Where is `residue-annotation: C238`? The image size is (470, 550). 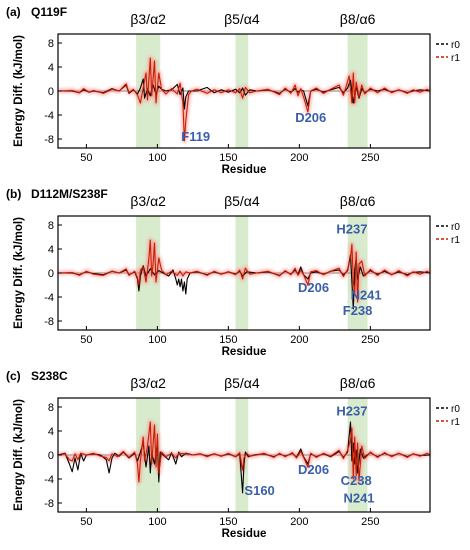
residue-annotation: C238 is located at coordinates (356, 480).